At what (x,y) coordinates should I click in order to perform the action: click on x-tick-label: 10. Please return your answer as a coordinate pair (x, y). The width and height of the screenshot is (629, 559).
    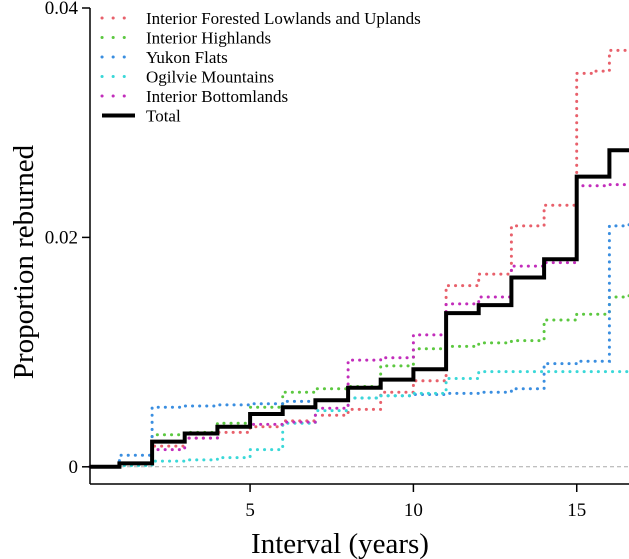
    Looking at the image, I should click on (413, 510).